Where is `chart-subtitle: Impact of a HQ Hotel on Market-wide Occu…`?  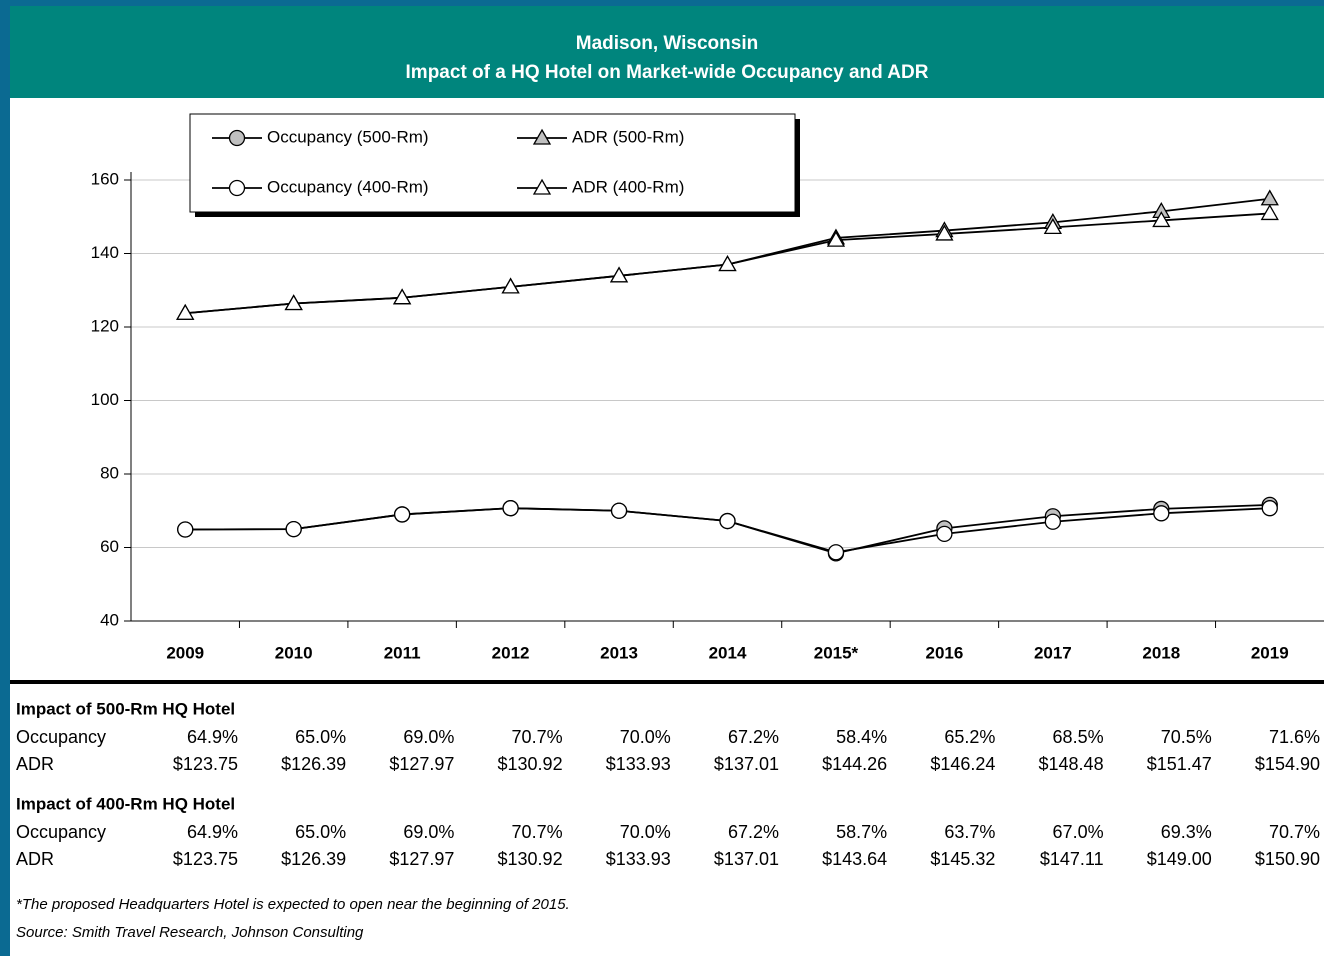 chart-subtitle: Impact of a HQ Hotel on Market-wide Occu… is located at coordinates (667, 72).